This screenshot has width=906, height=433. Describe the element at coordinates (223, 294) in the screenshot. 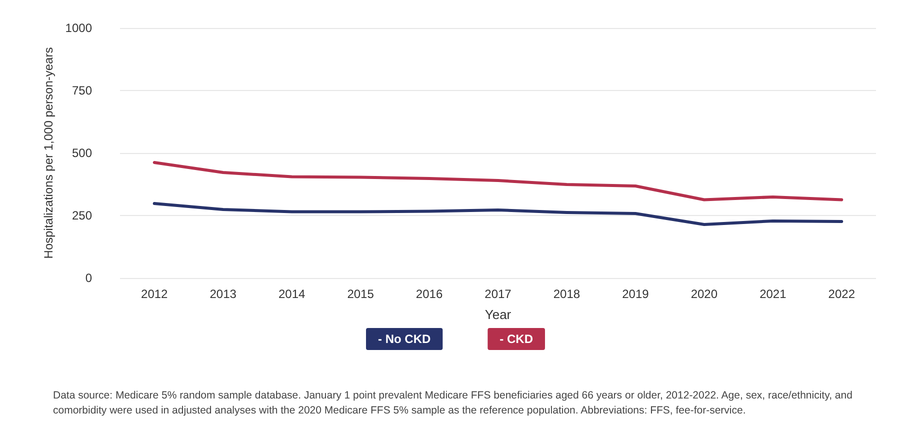

I see `x-tick-label: 2013` at that location.